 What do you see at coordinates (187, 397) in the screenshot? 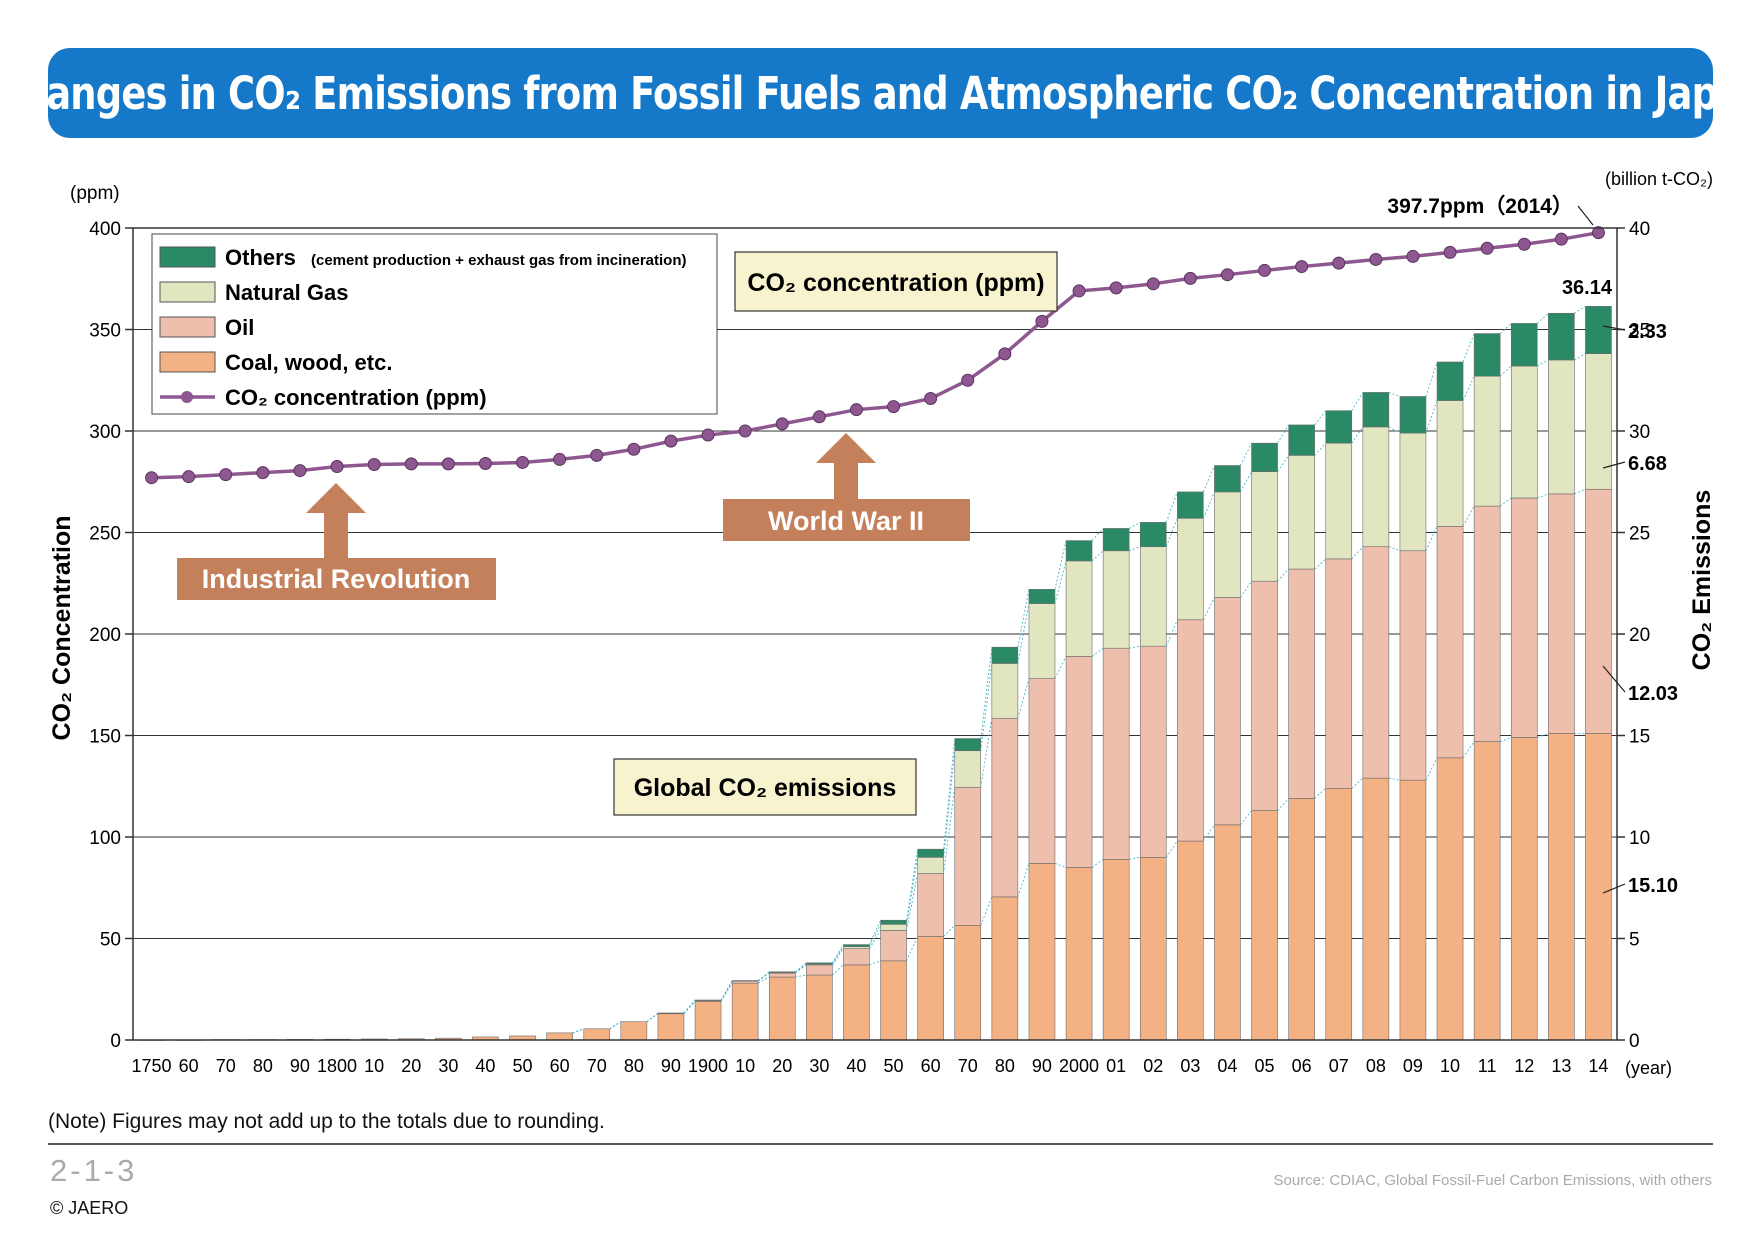
I see `legend-marker-swatch` at bounding box center [187, 397].